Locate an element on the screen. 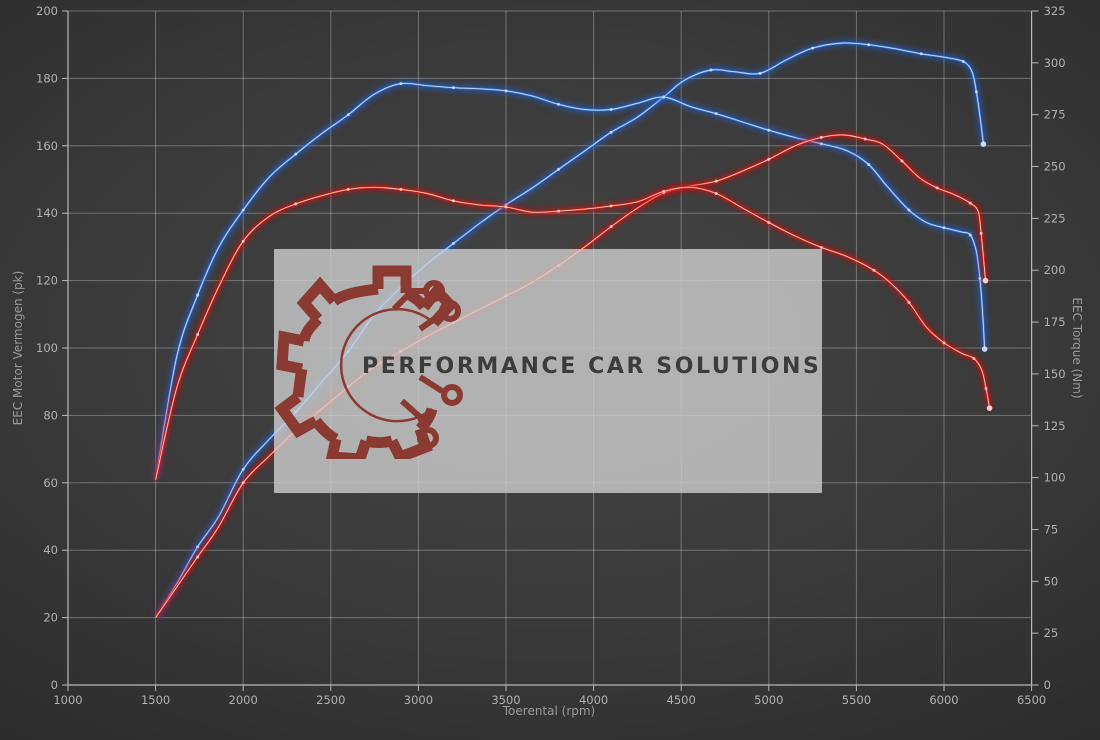  x-tick-label: 5000 is located at coordinates (768, 700).